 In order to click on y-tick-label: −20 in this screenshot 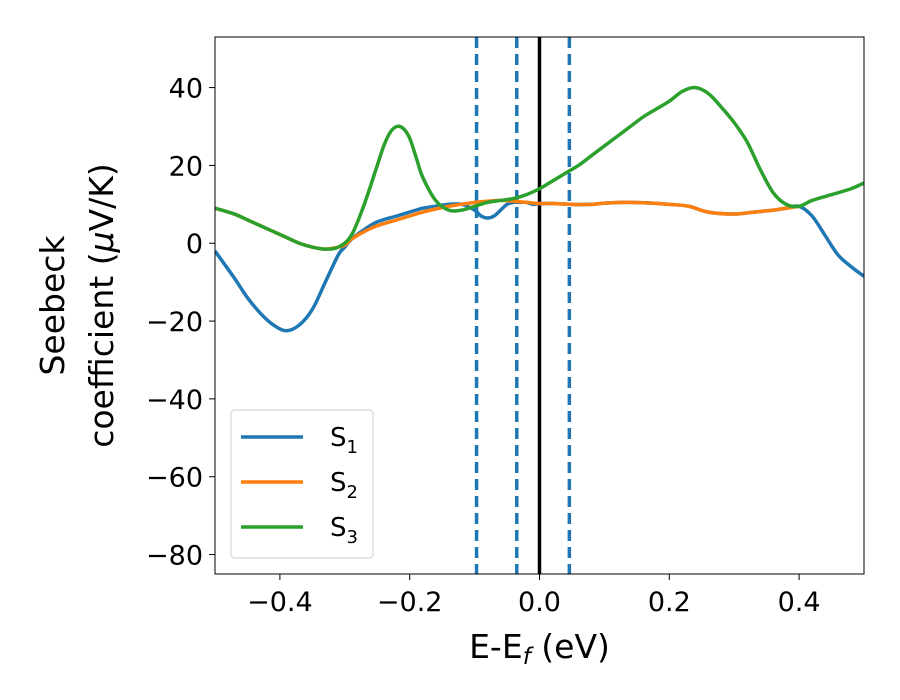, I will do `click(174, 322)`.